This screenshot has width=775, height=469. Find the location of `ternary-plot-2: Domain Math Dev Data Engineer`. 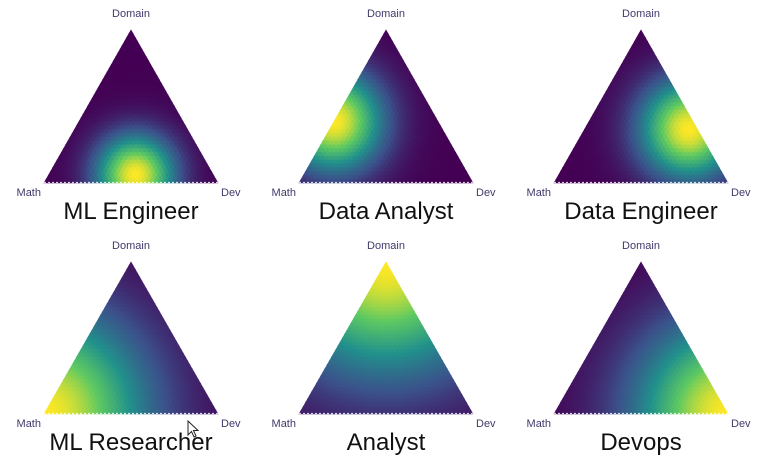

ternary-plot-2: Domain Math Dev Data Engineer is located at coordinates (639, 116).